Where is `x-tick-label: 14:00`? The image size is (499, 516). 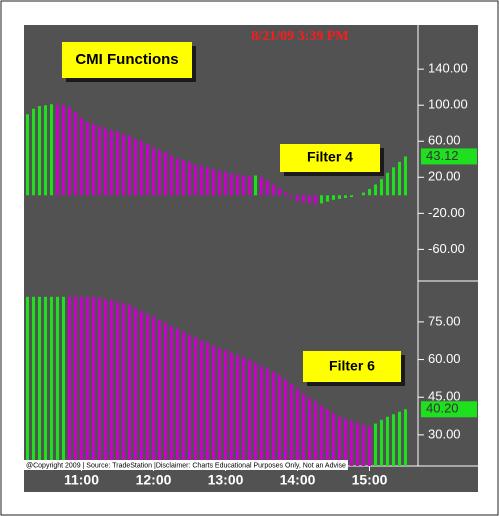 x-tick-label: 14:00 is located at coordinates (298, 480).